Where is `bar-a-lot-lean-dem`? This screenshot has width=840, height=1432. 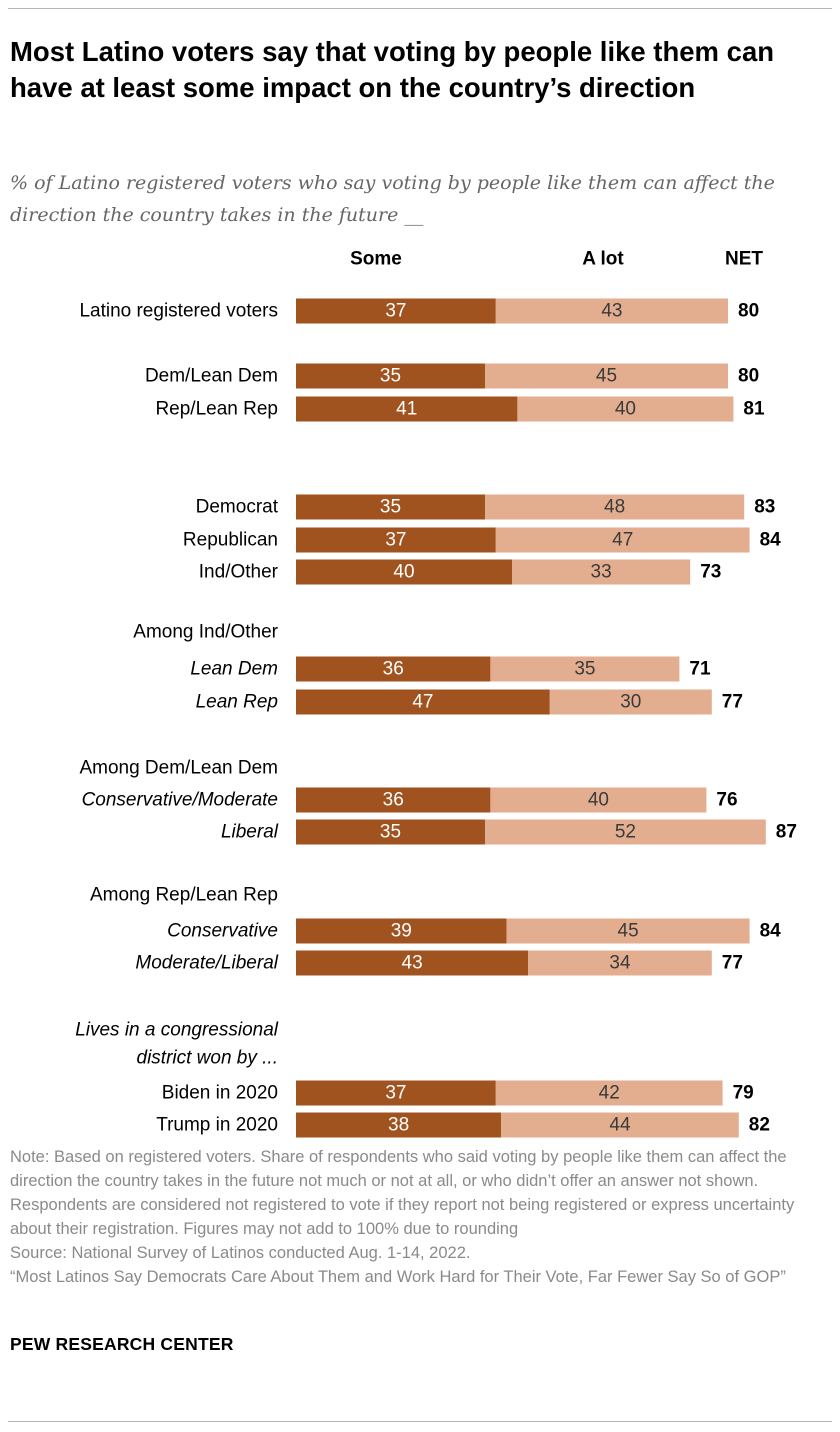 bar-a-lot-lean-dem is located at coordinates (585, 669).